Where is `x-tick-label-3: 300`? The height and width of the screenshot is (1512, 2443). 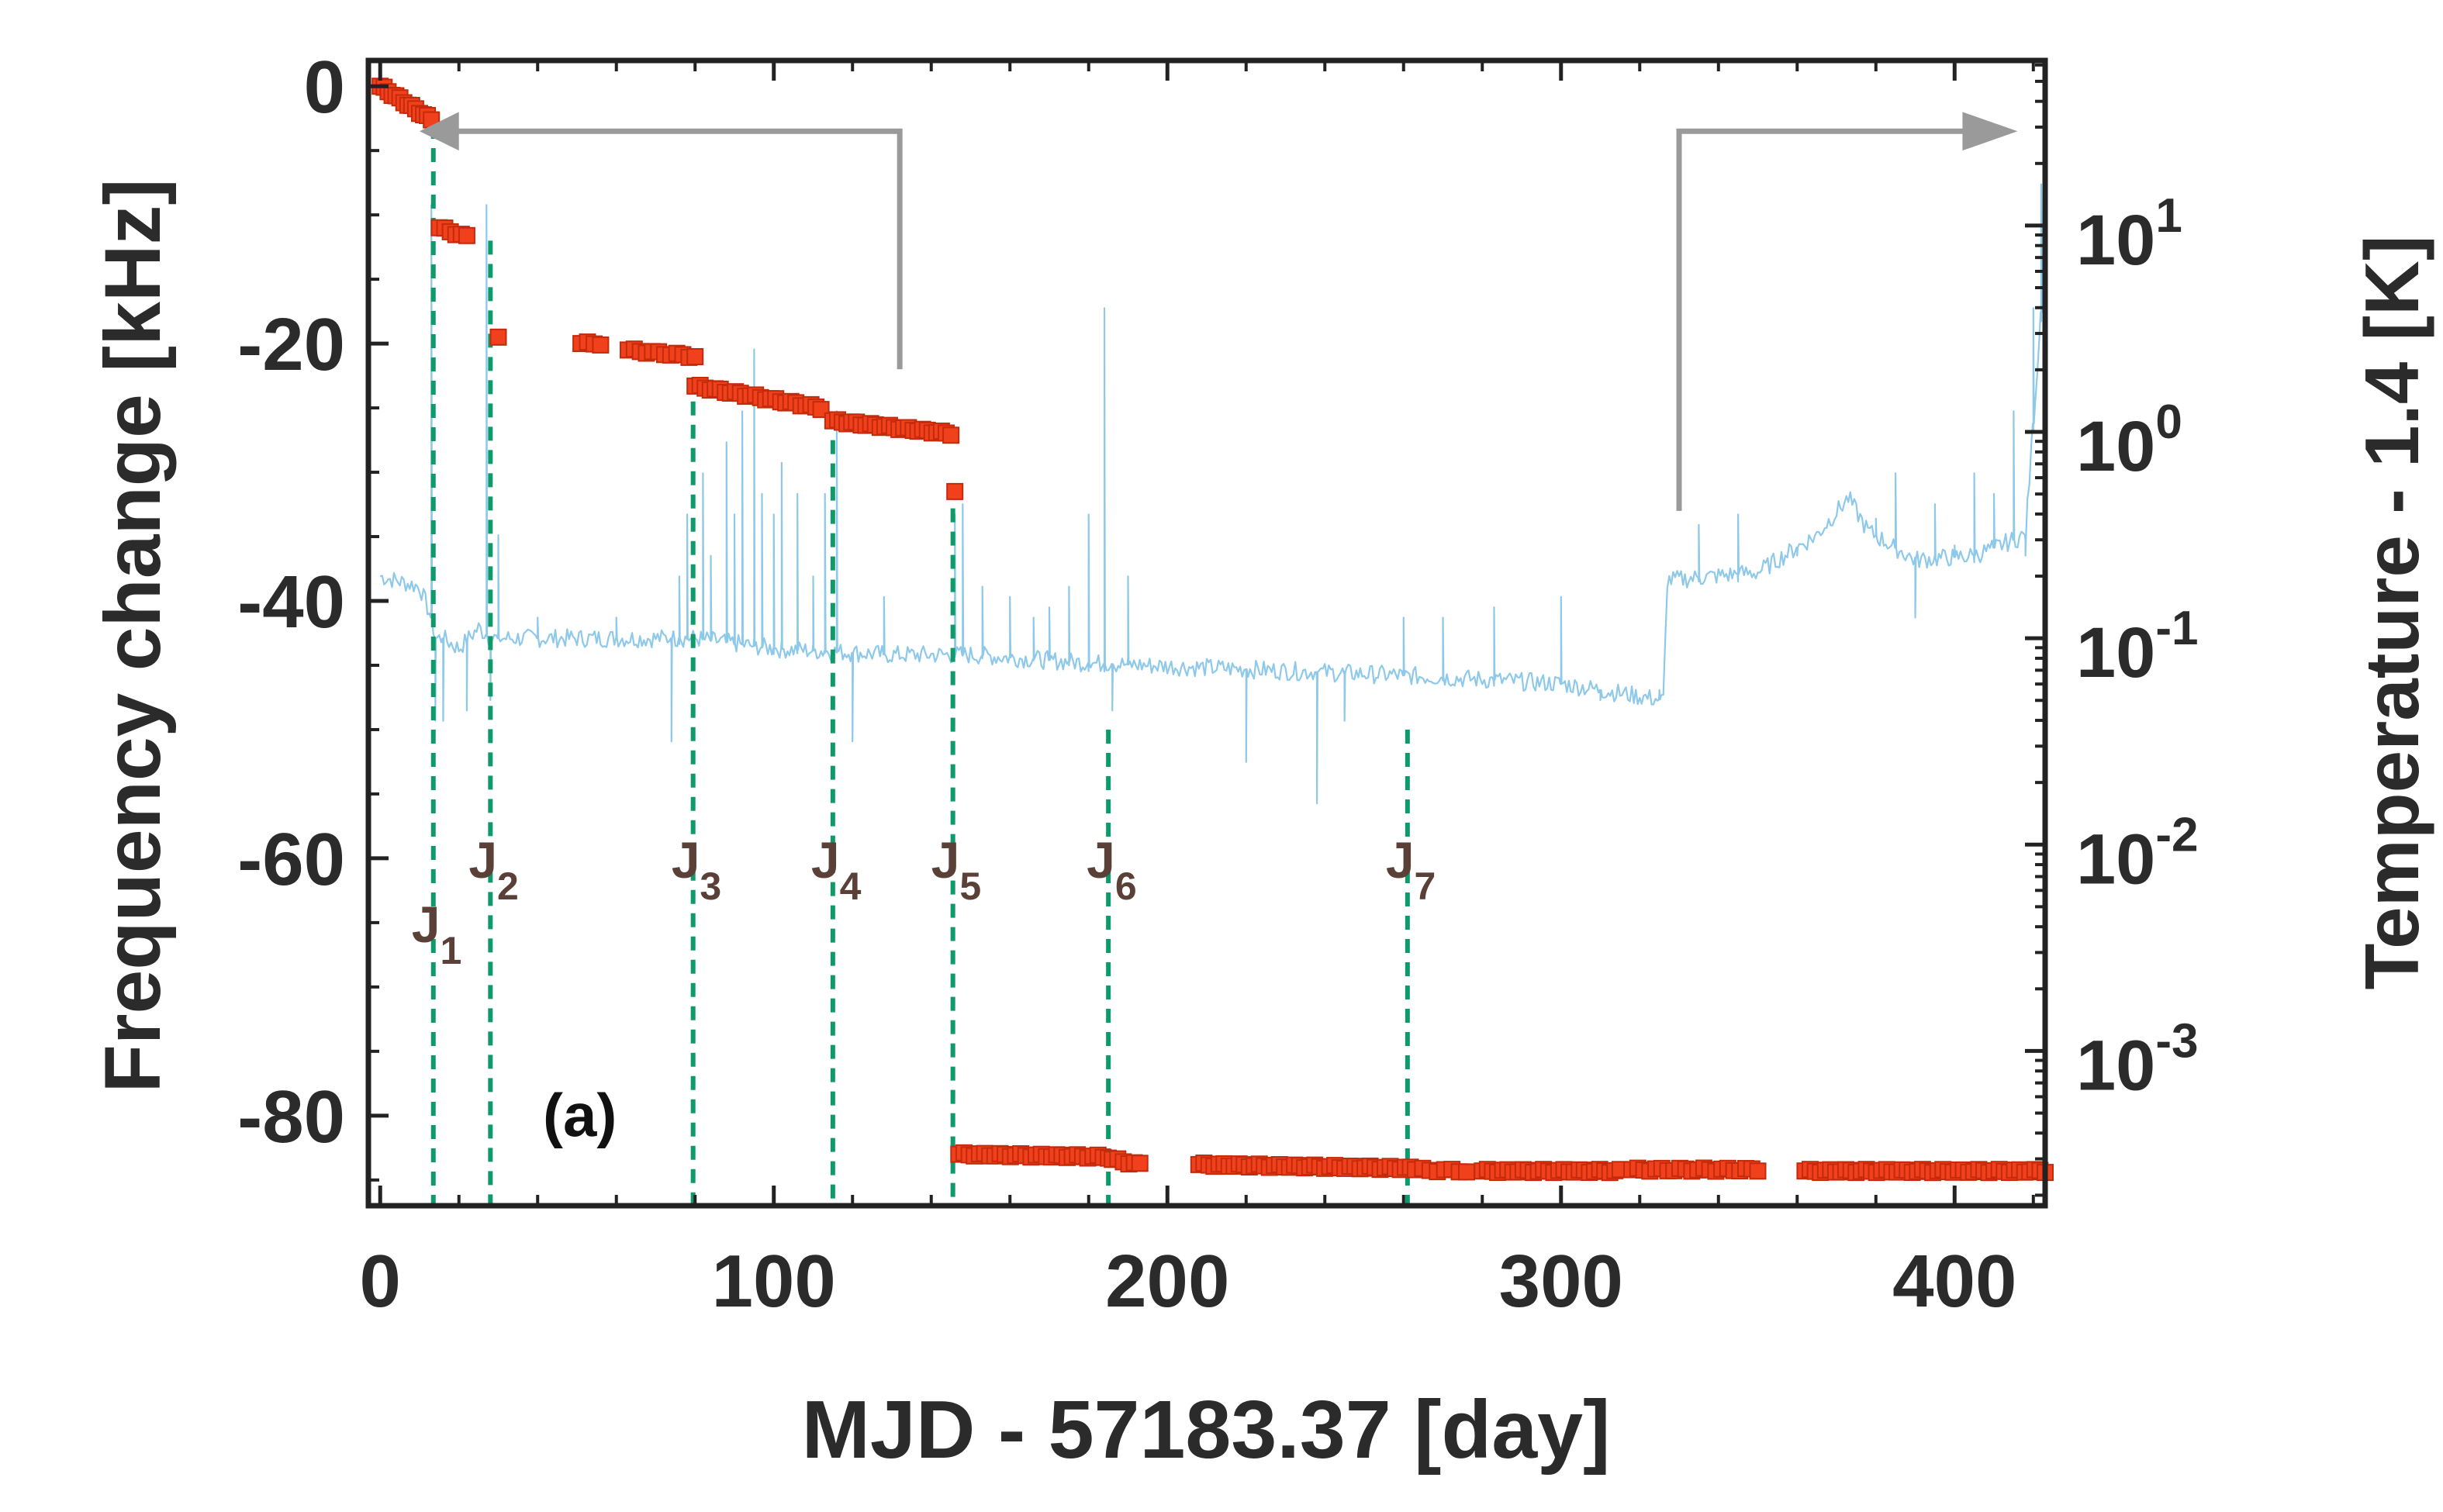 x-tick-label-3: 300 is located at coordinates (1561, 1281).